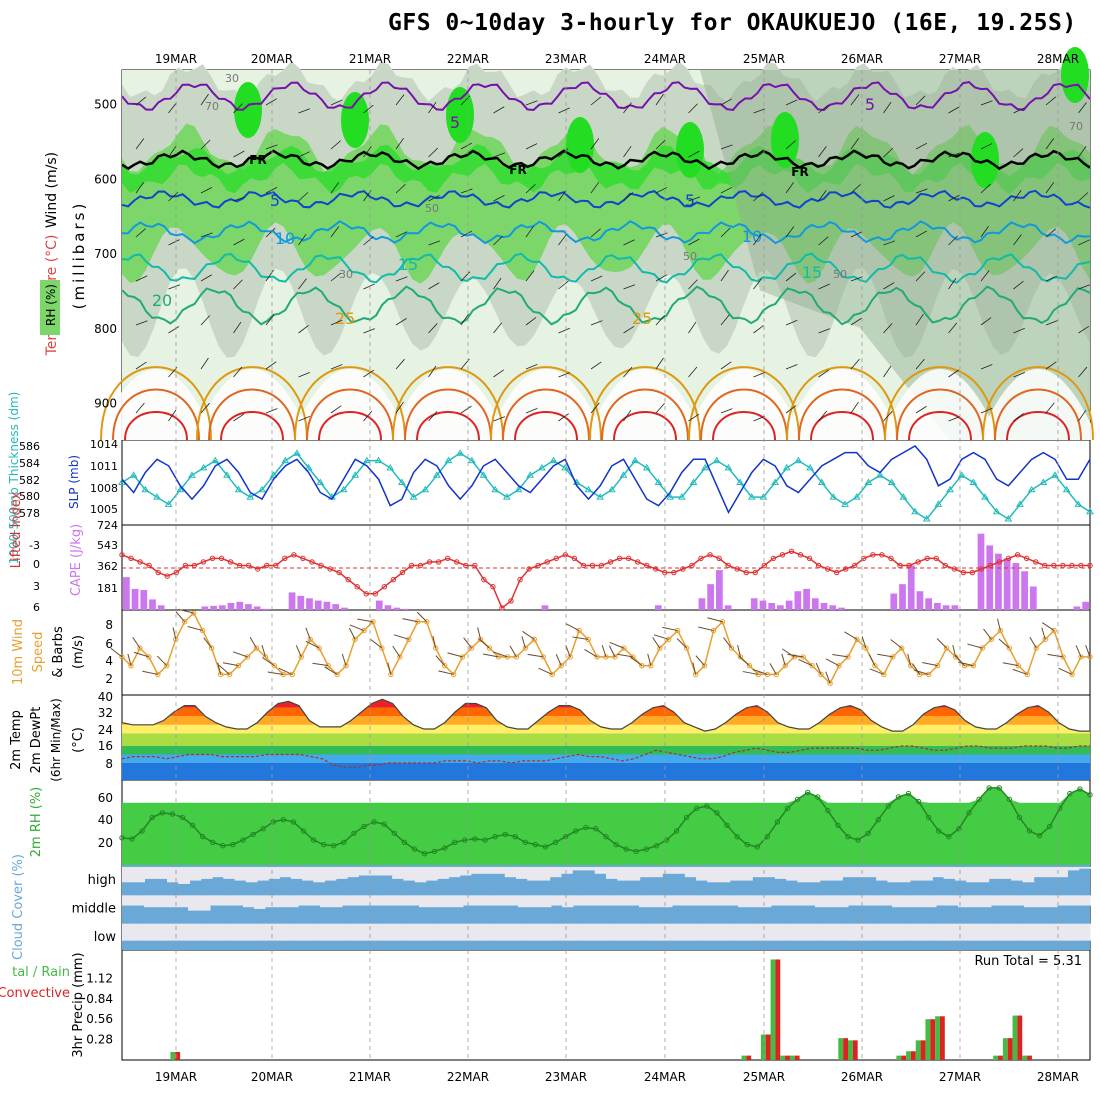 Image resolution: width=1100 pixels, height=1100 pixels. I want to click on precip-convective-bar, so click(787, 1057).